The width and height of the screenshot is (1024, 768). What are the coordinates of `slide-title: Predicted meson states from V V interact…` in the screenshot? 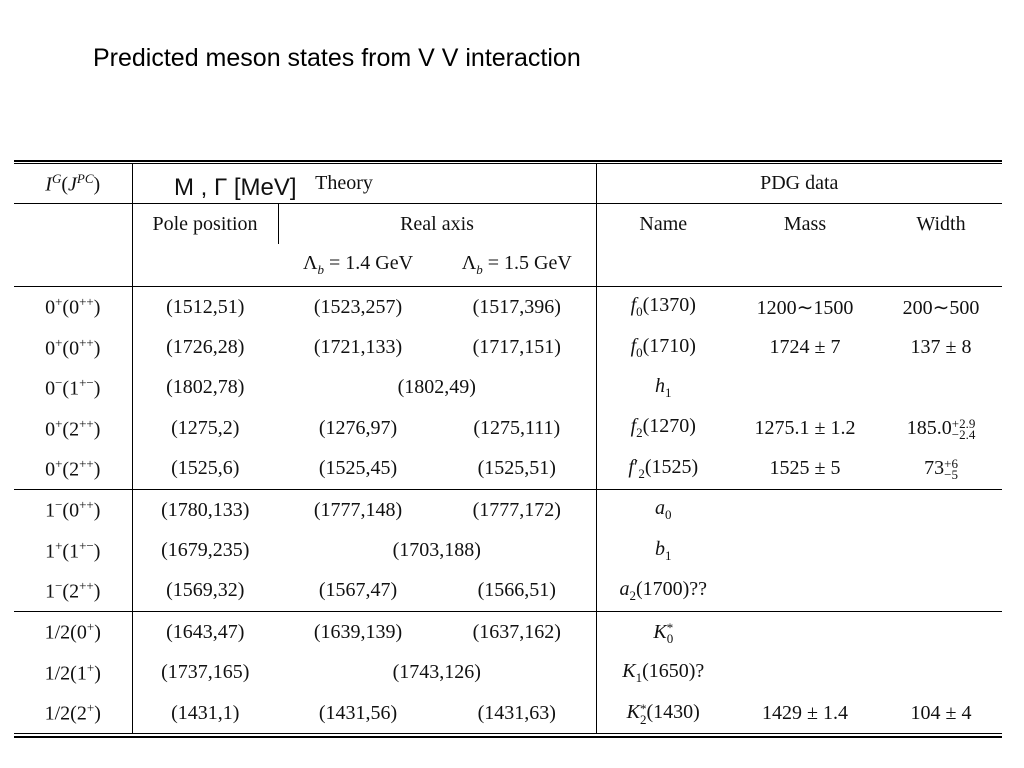 It's located at (337, 58).